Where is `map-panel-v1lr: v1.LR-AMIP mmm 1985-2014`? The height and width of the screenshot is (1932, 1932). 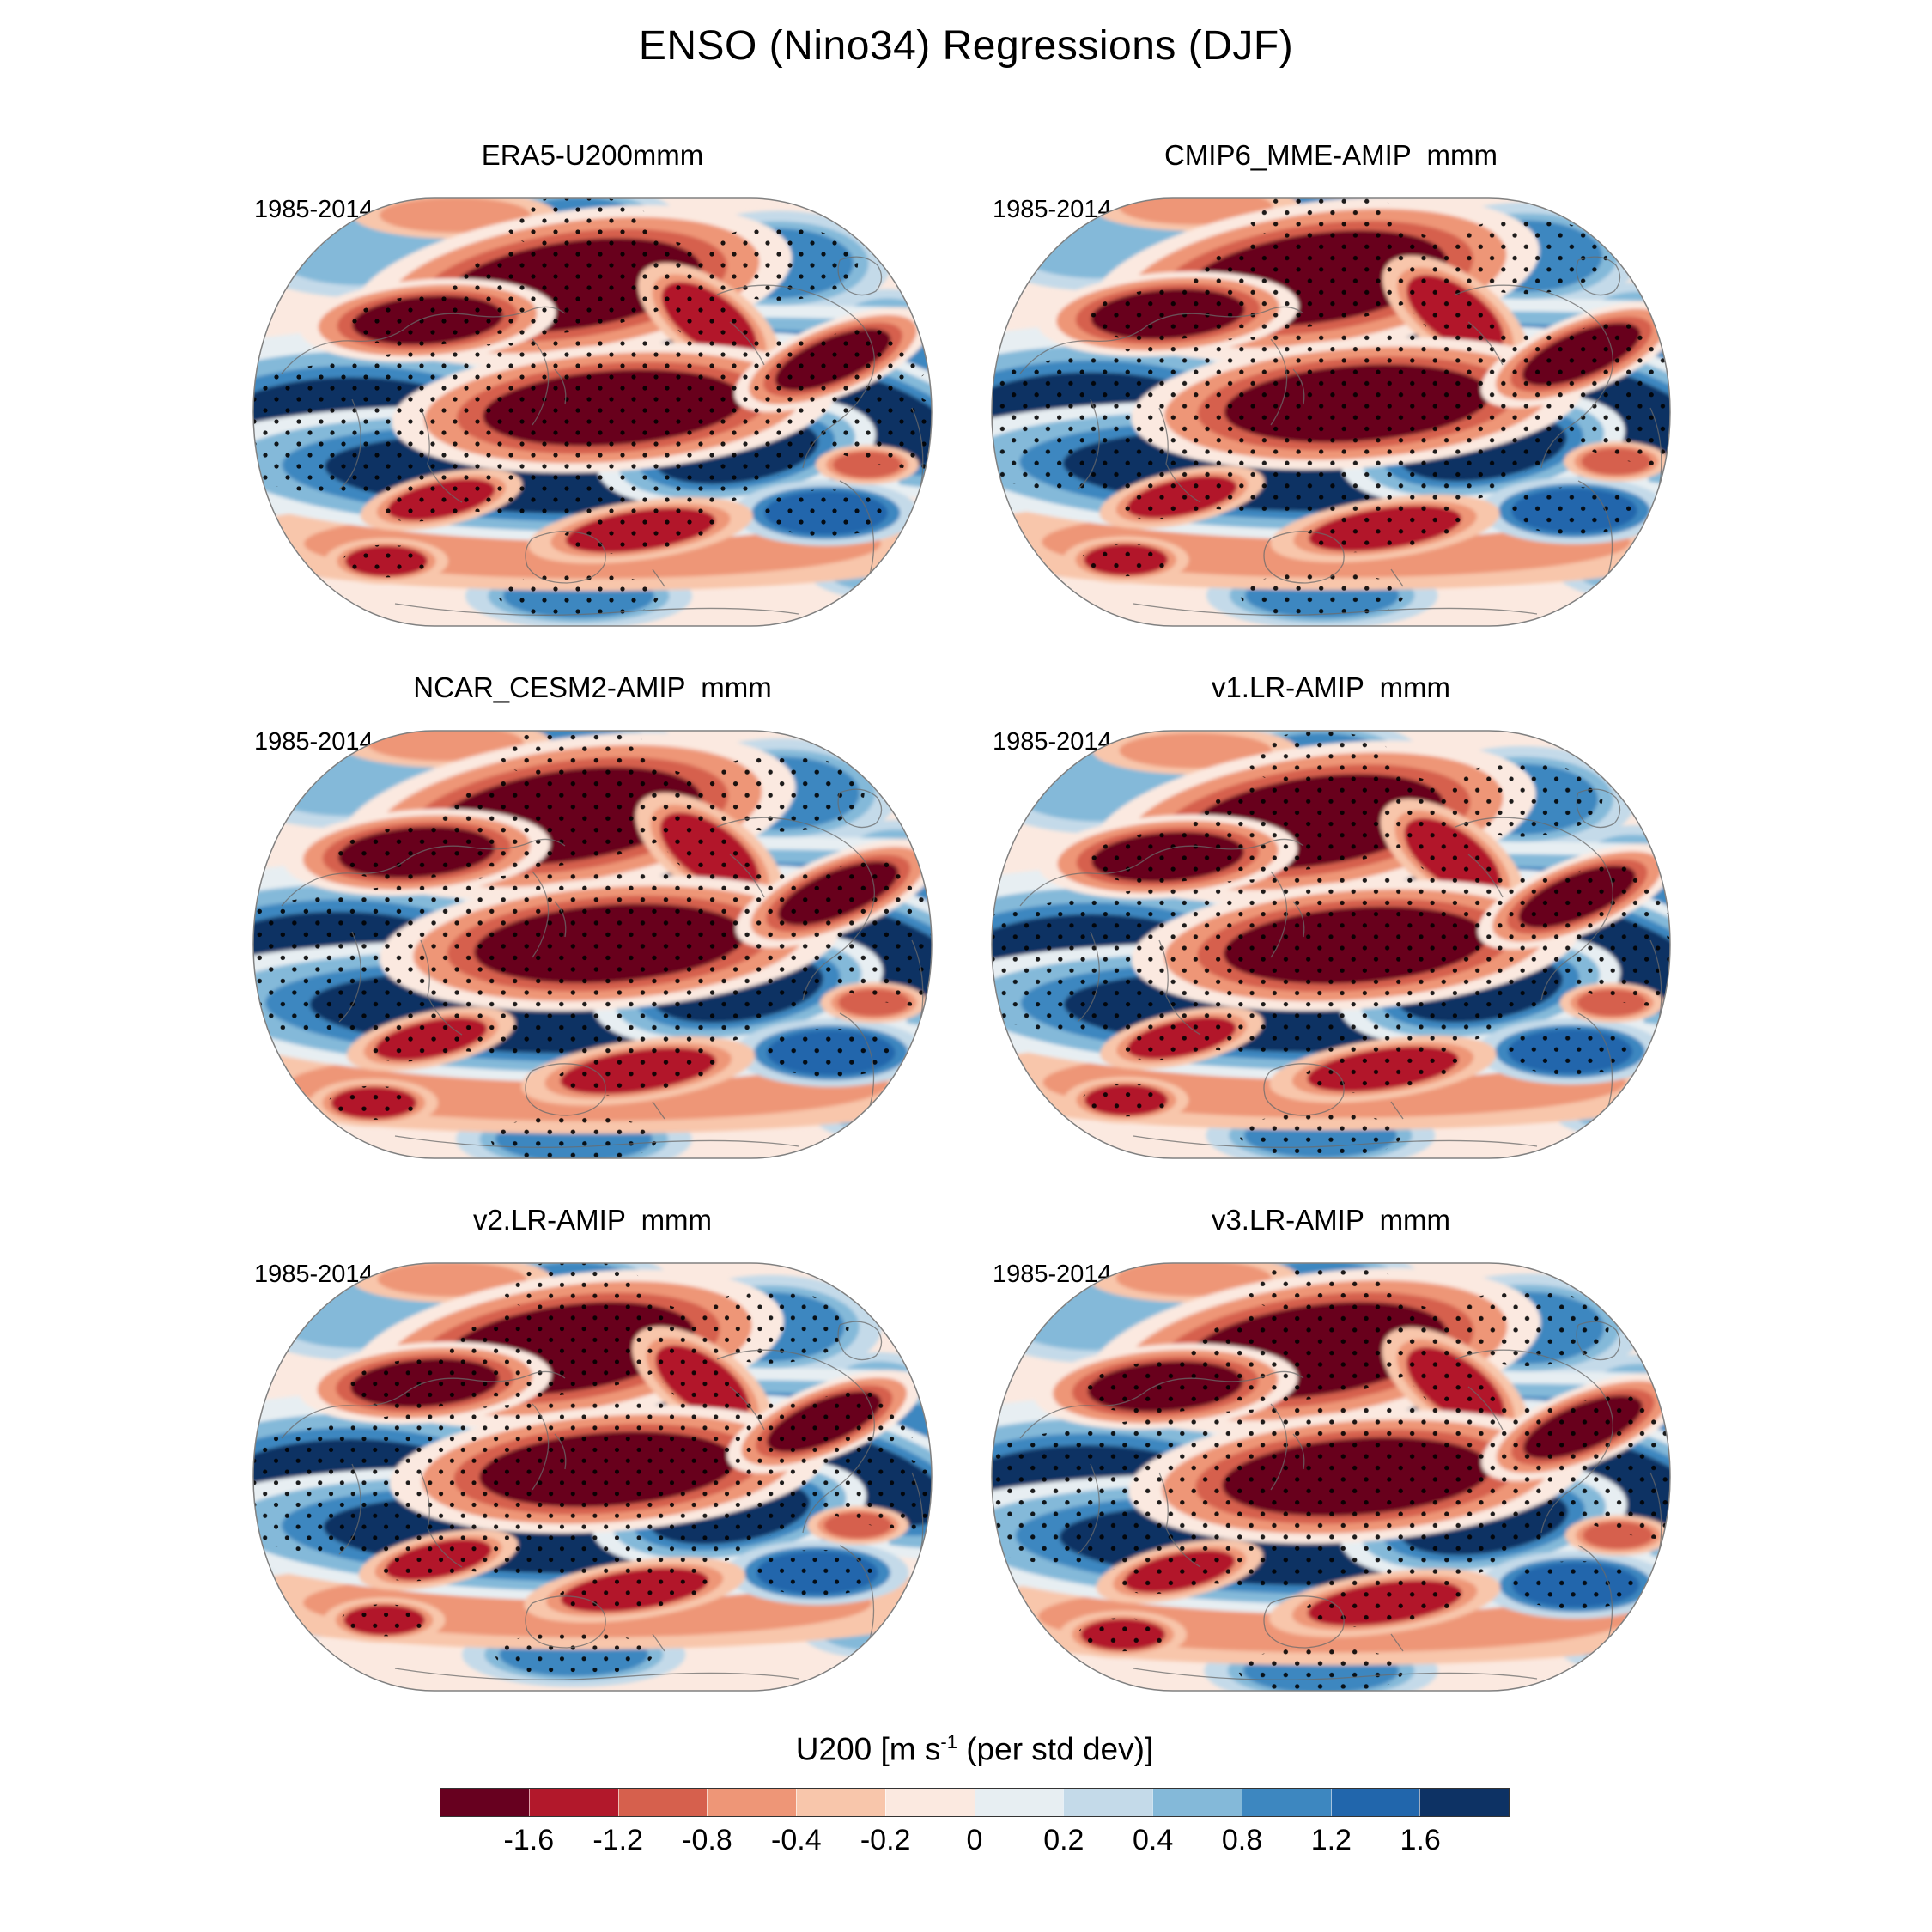 map-panel-v1lr: v1.LR-AMIP mmm 1985-2014 is located at coordinates (1331, 918).